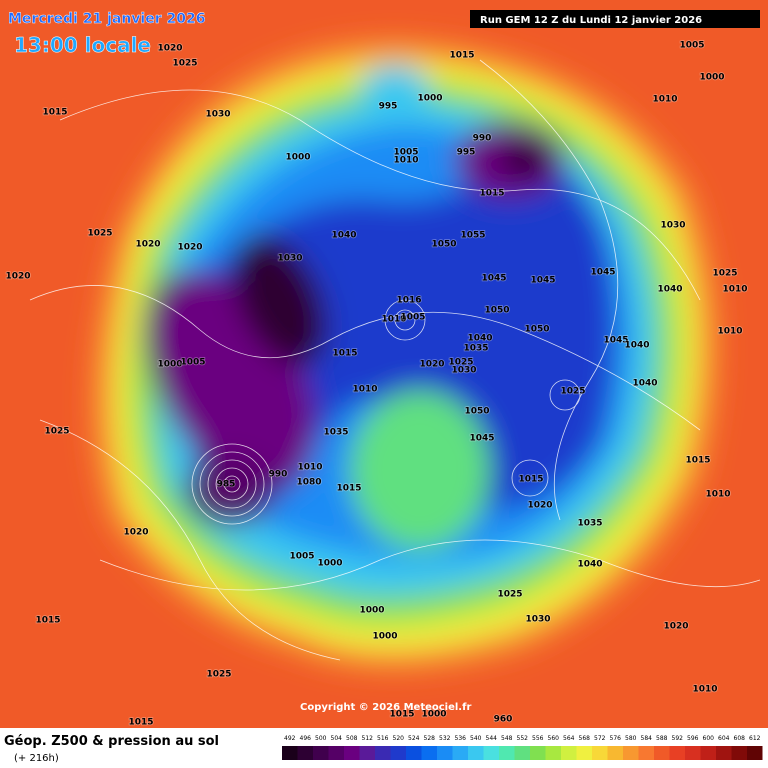 This screenshot has height=768, width=768. I want to click on scale-label: 536, so click(461, 738).